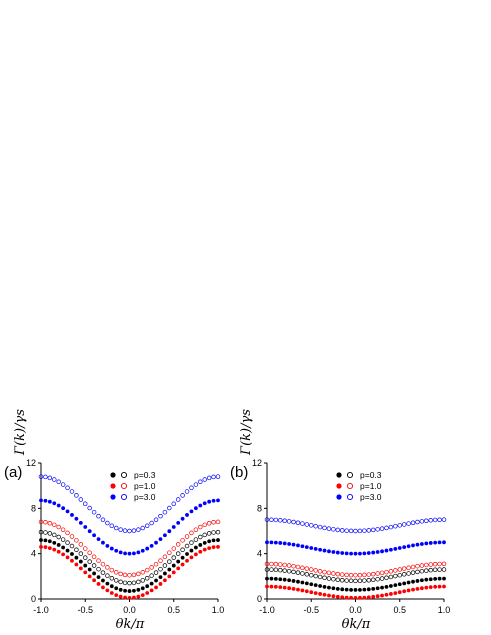  Describe the element at coordinates (129, 537) in the screenshot. I see `data-points` at that location.